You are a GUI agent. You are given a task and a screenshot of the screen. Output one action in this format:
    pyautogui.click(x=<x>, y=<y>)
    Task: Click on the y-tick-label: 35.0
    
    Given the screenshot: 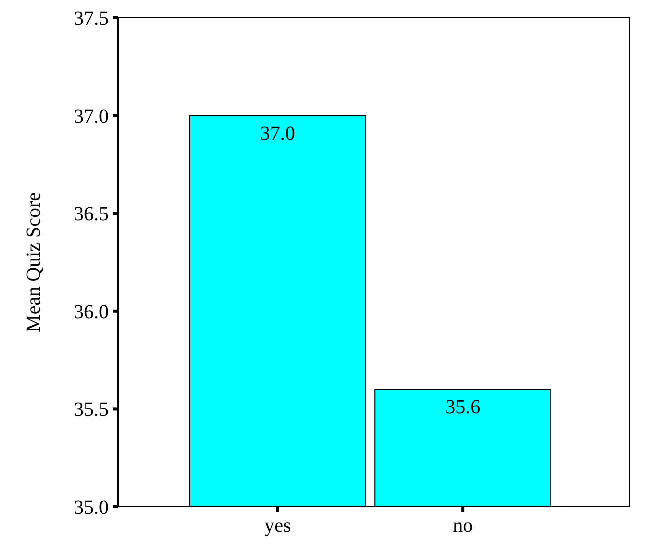 What is the action you would take?
    pyautogui.click(x=91, y=508)
    